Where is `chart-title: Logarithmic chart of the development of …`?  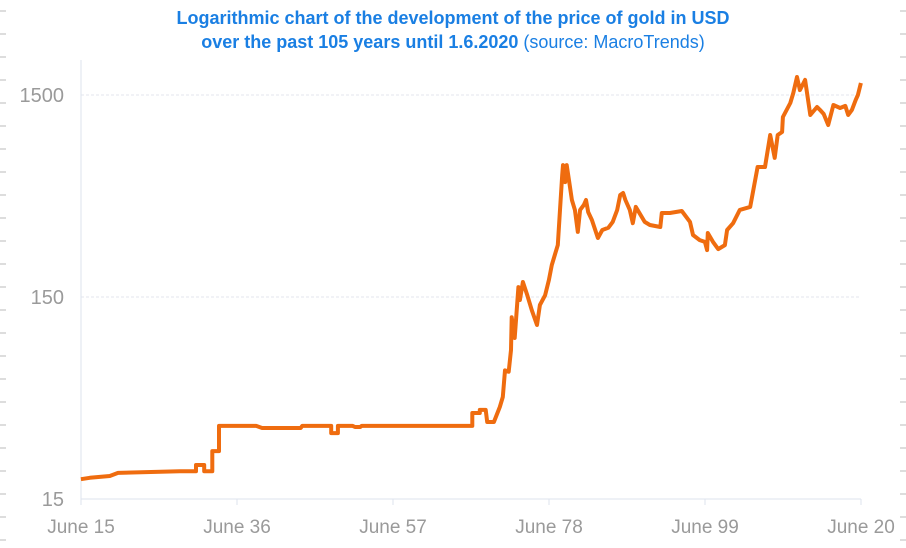 chart-title: Logarithmic chart of the development of … is located at coordinates (453, 30).